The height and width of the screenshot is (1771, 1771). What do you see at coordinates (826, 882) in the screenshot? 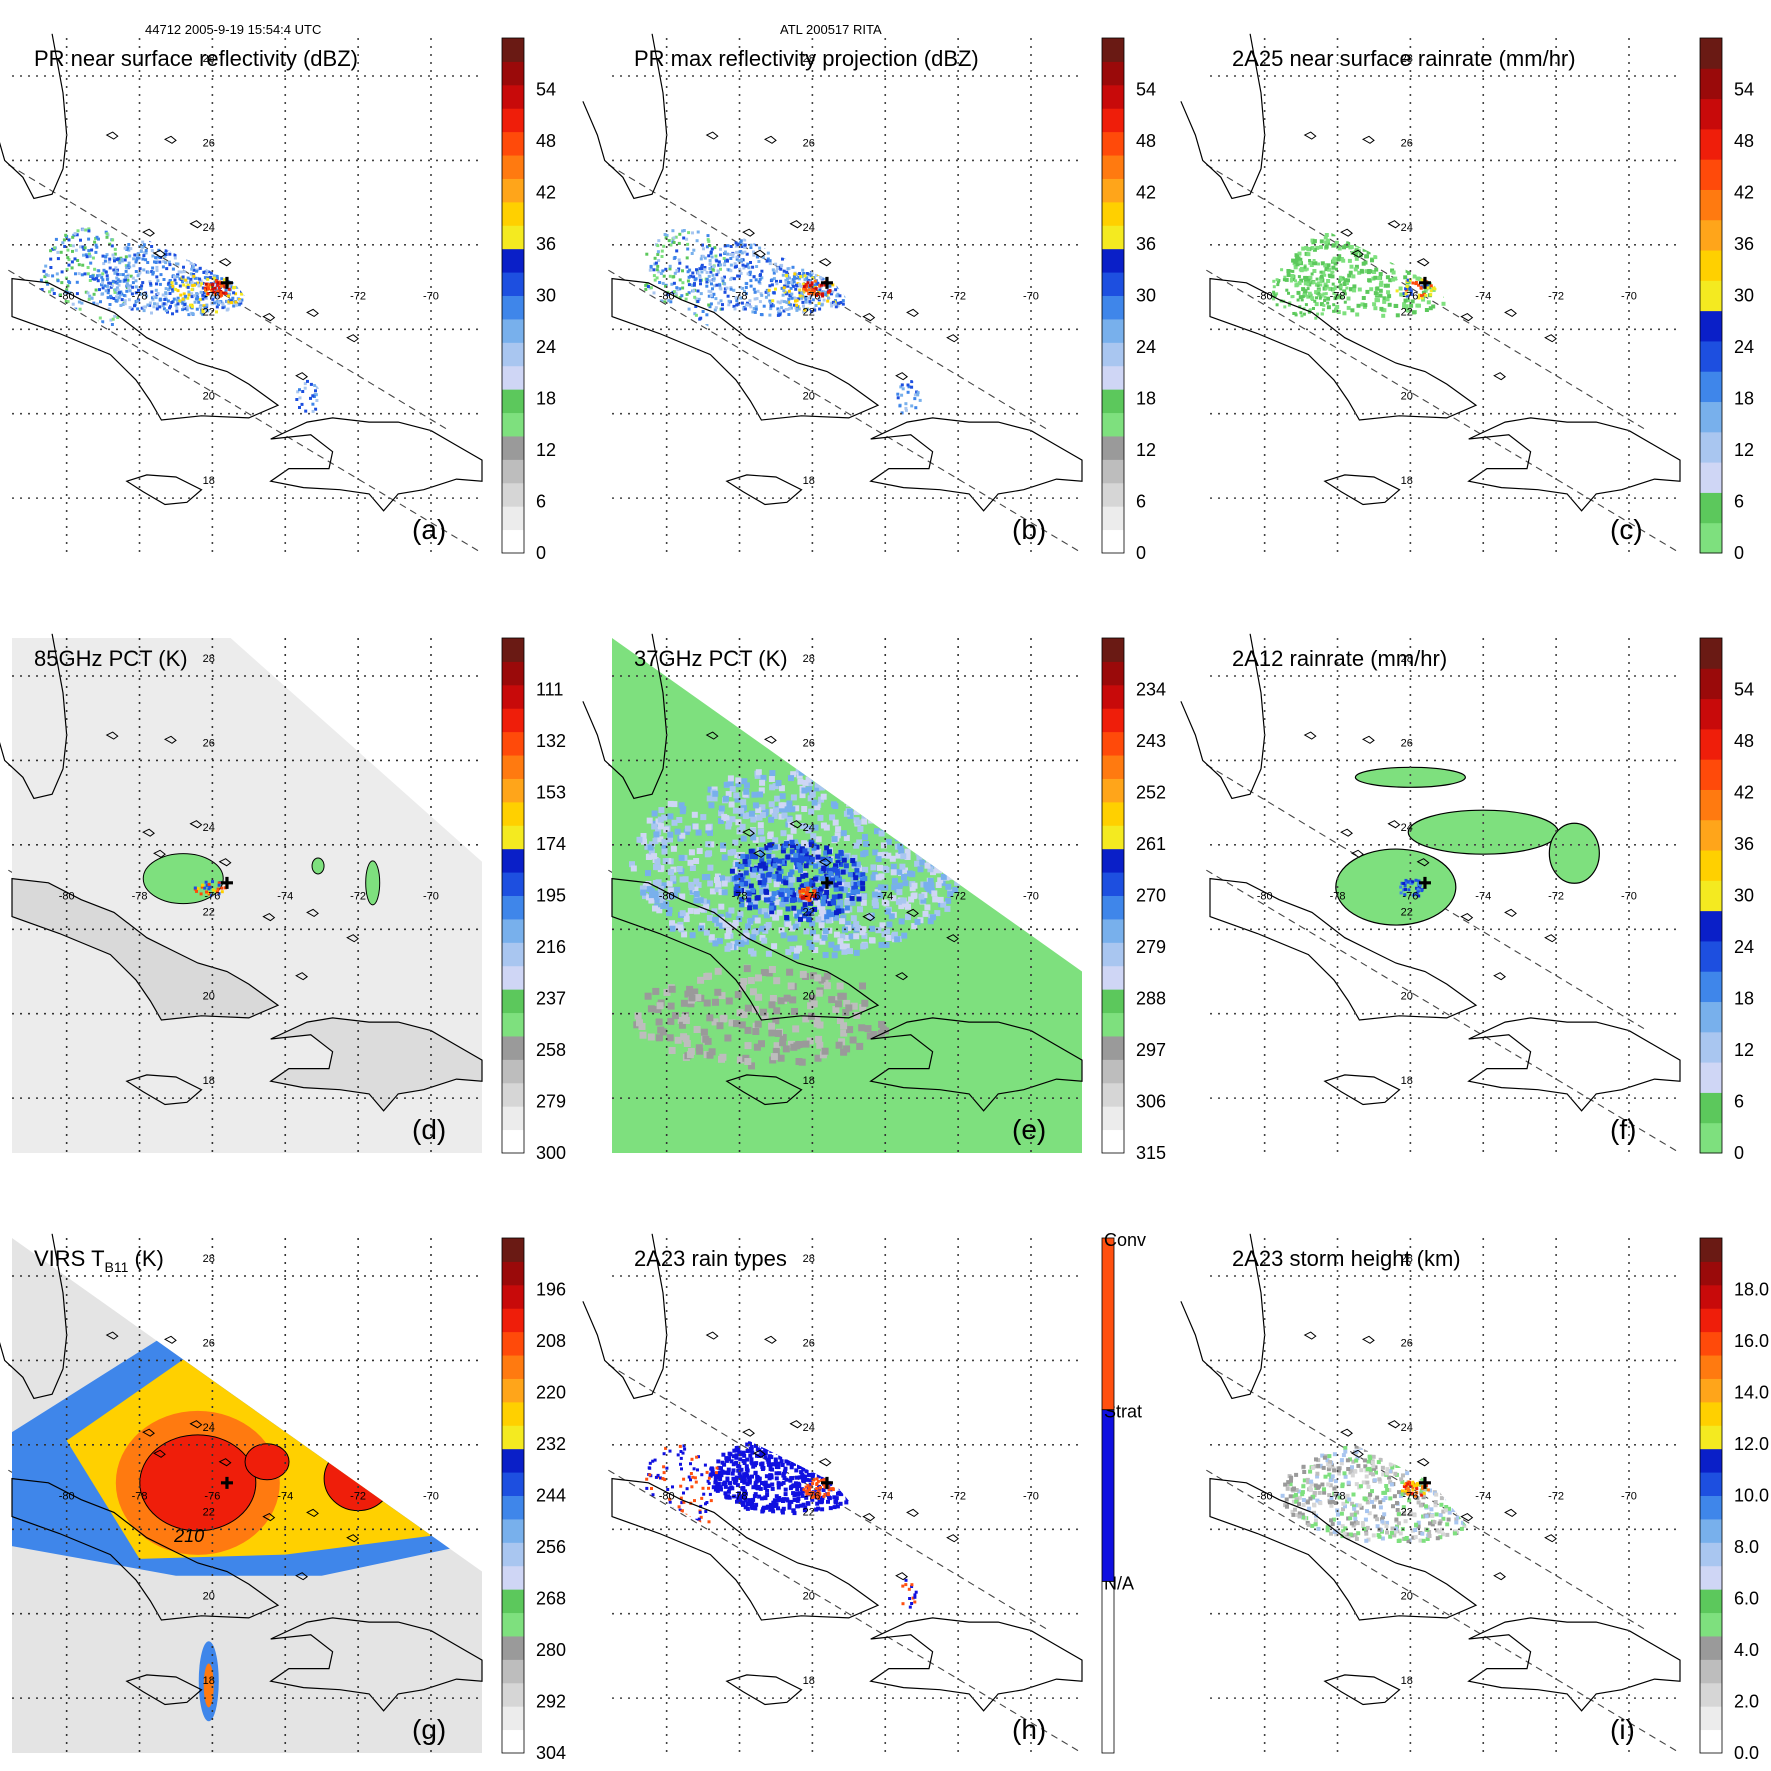
I see `storm-center-marker` at bounding box center [826, 882].